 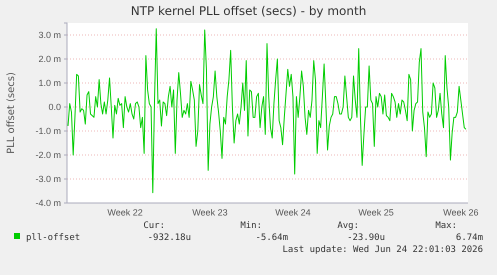 What do you see at coordinates (154, 226) in the screenshot?
I see `text: Cur:` at bounding box center [154, 226].